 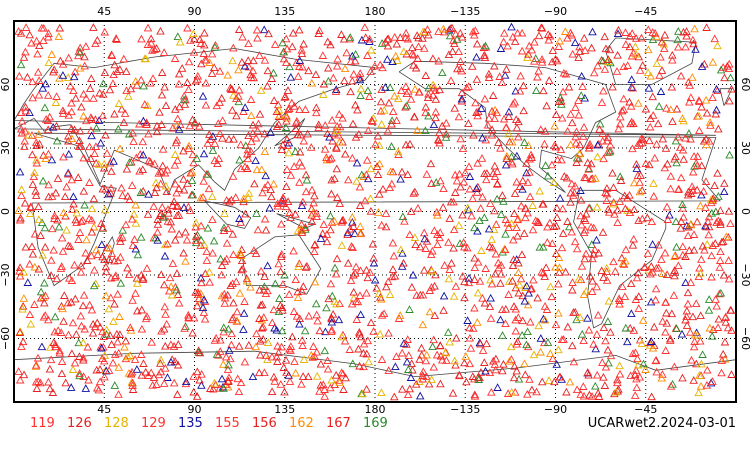 What do you see at coordinates (104, 11) in the screenshot?
I see `top-lon-label: 45` at bounding box center [104, 11].